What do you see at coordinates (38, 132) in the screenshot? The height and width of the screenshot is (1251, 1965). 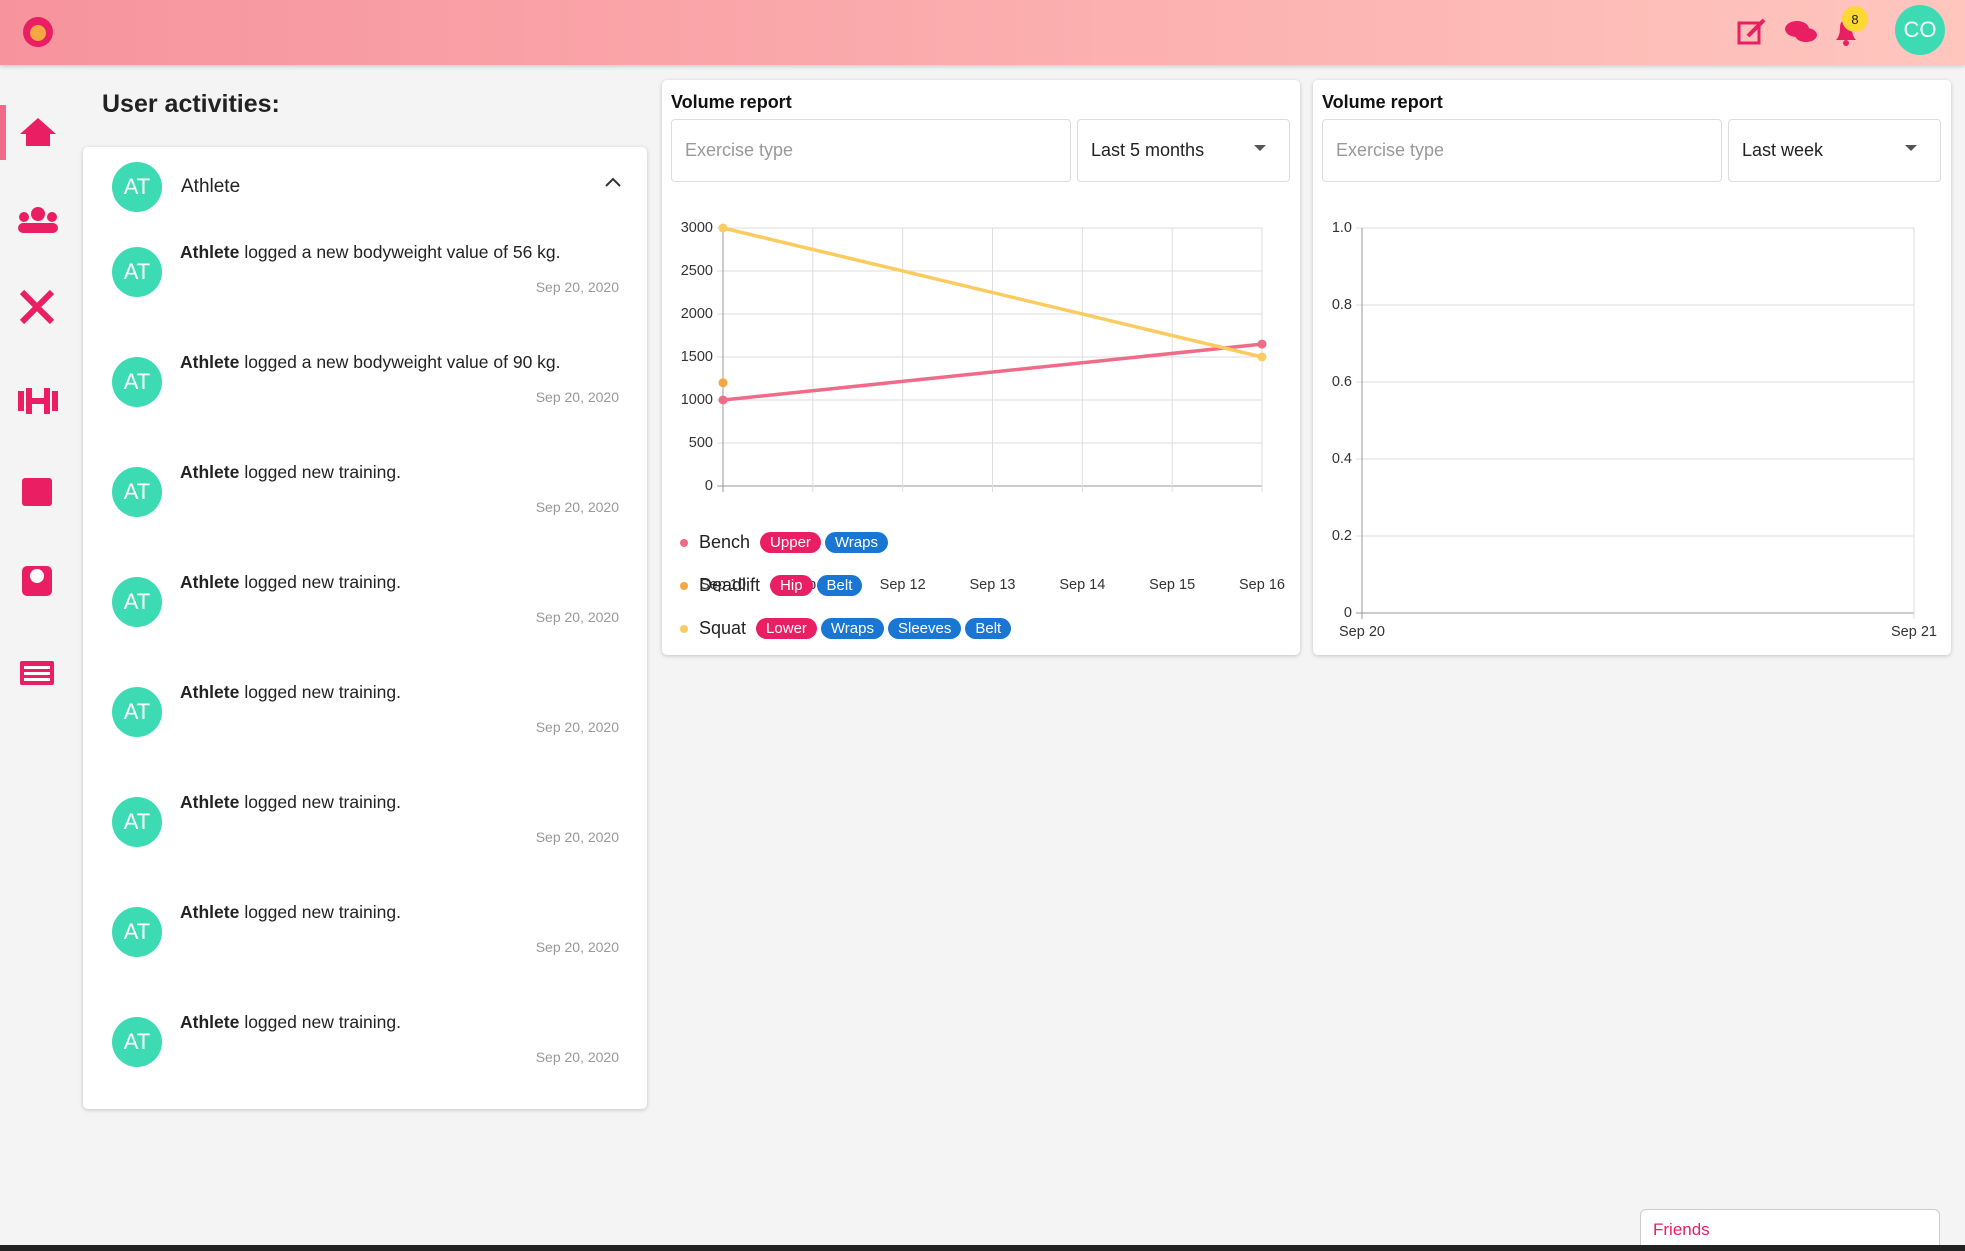 I see `home-icon` at bounding box center [38, 132].